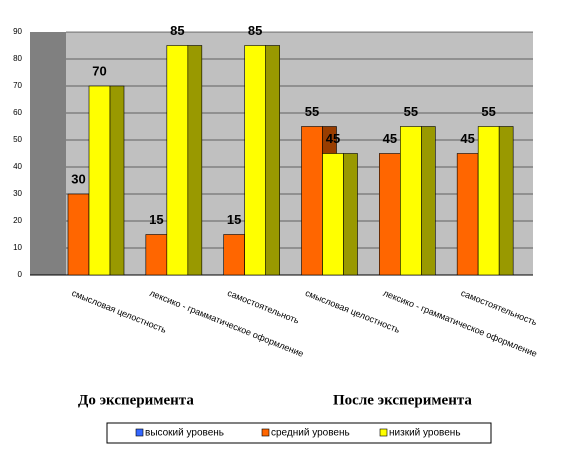 Image resolution: width=566 pixels, height=461 pixels. I want to click on group-label: После эксперимента, so click(402, 400).